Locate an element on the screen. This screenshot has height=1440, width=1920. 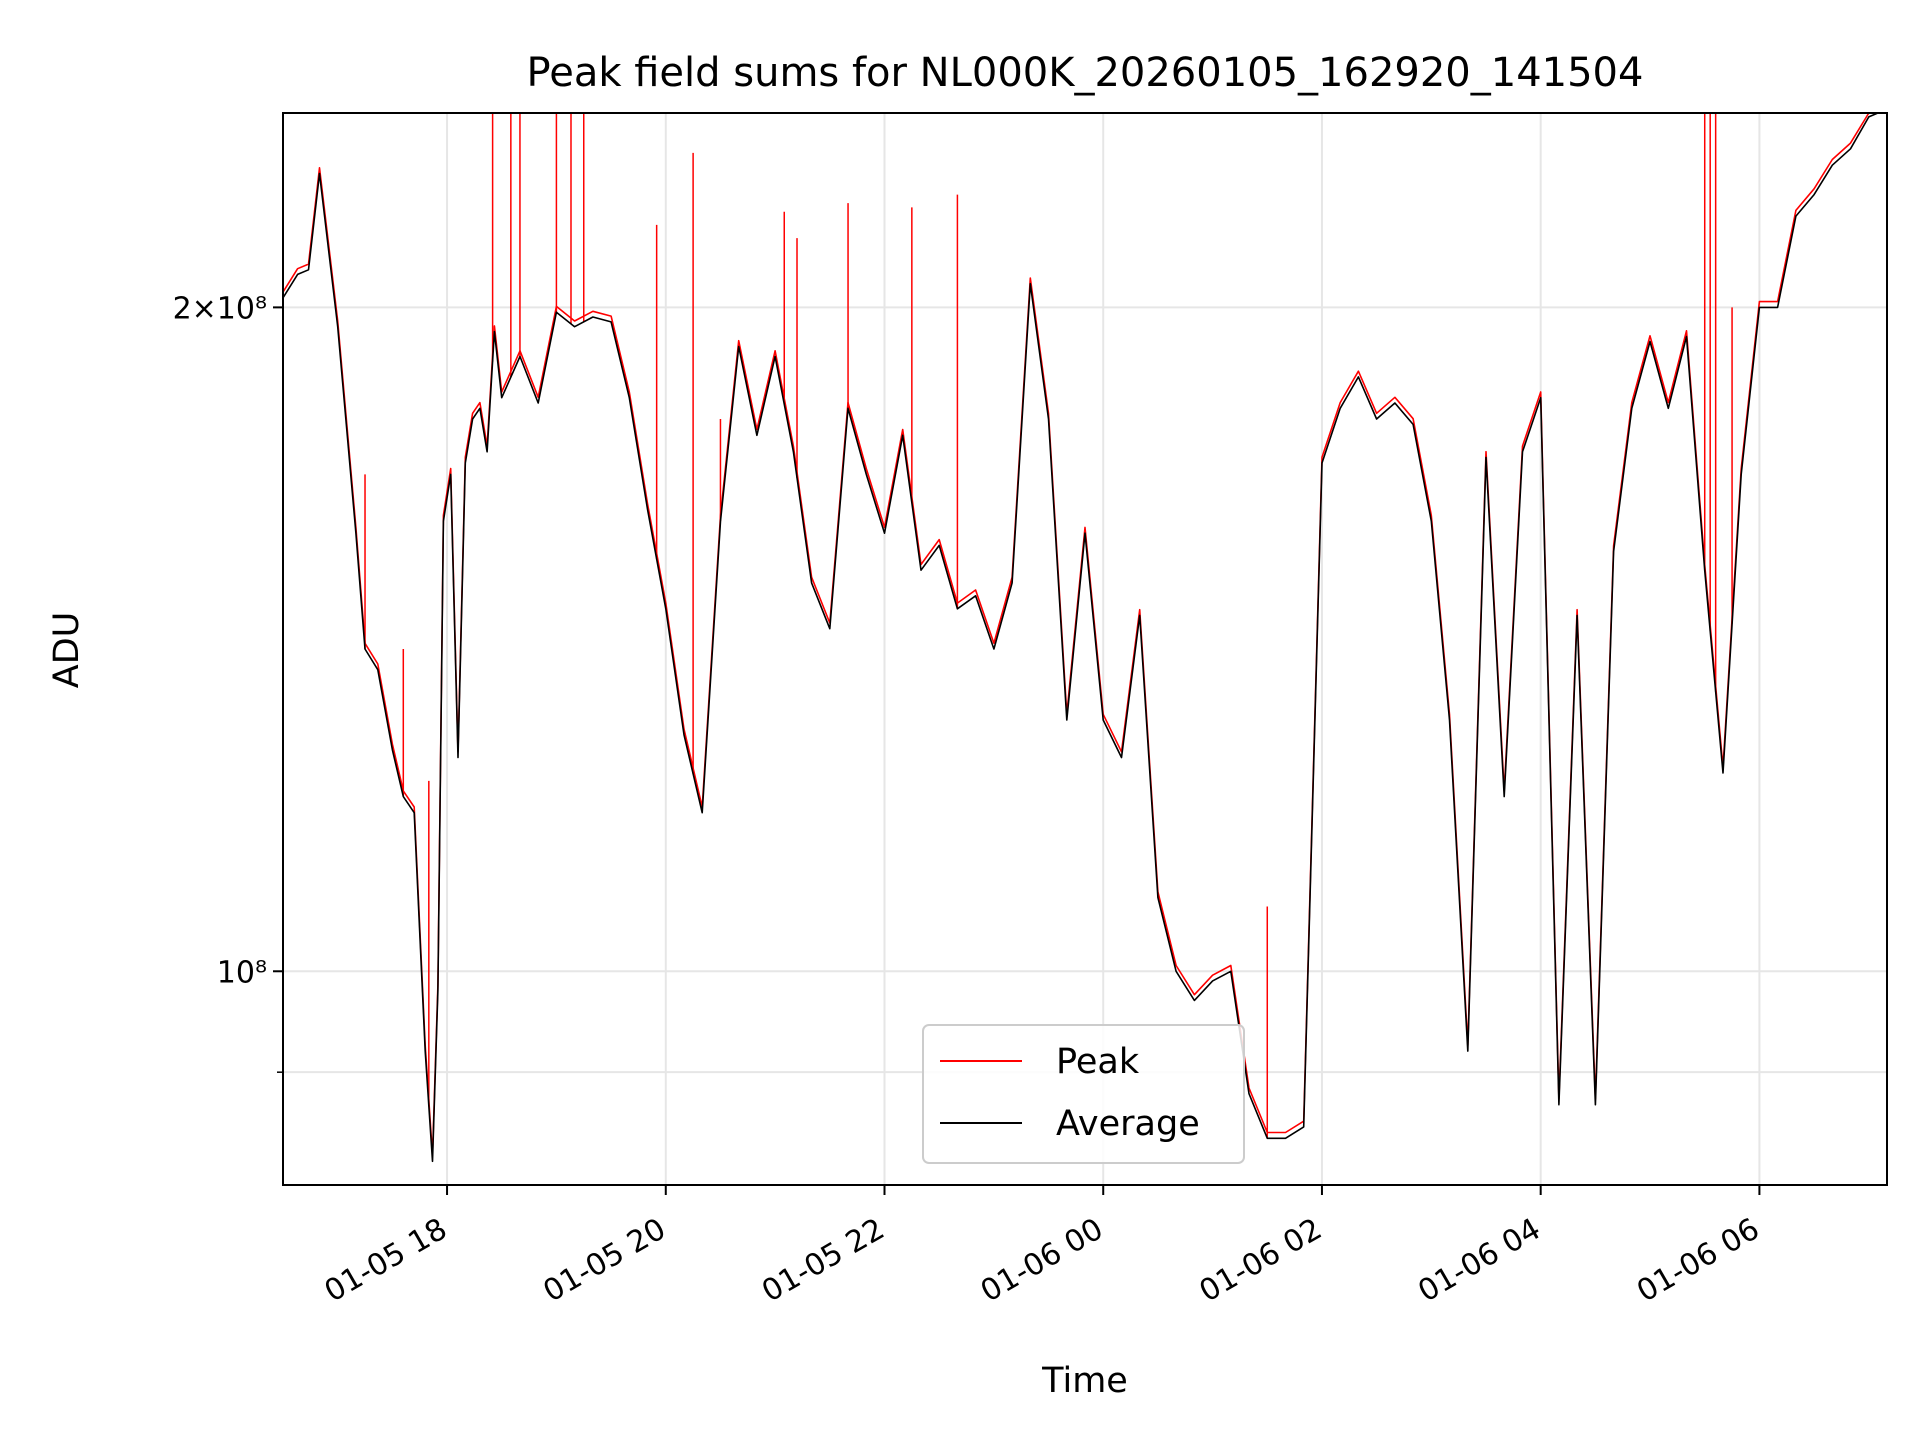
y-axis-label: ADU is located at coordinates (67, 650).